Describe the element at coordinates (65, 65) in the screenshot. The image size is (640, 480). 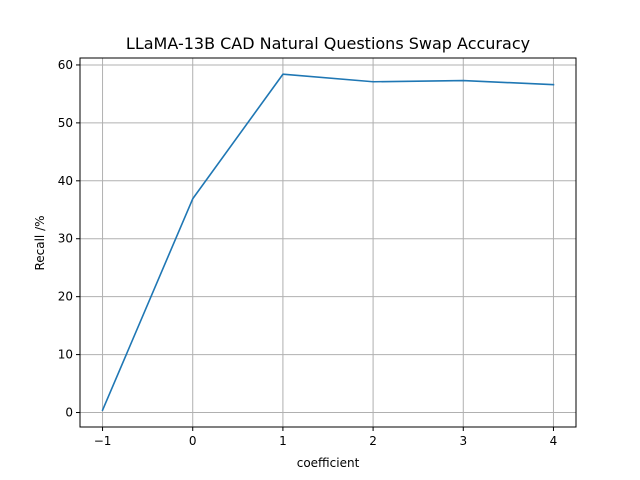
I see `y-tick-label: 60` at that location.